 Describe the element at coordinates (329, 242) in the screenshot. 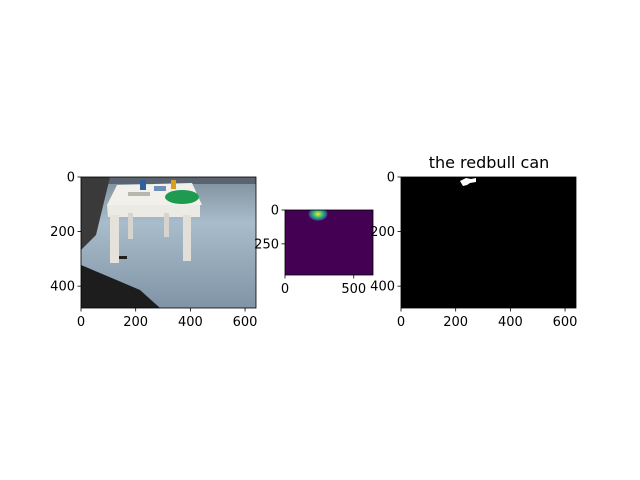

I see `heatmap-image` at that location.